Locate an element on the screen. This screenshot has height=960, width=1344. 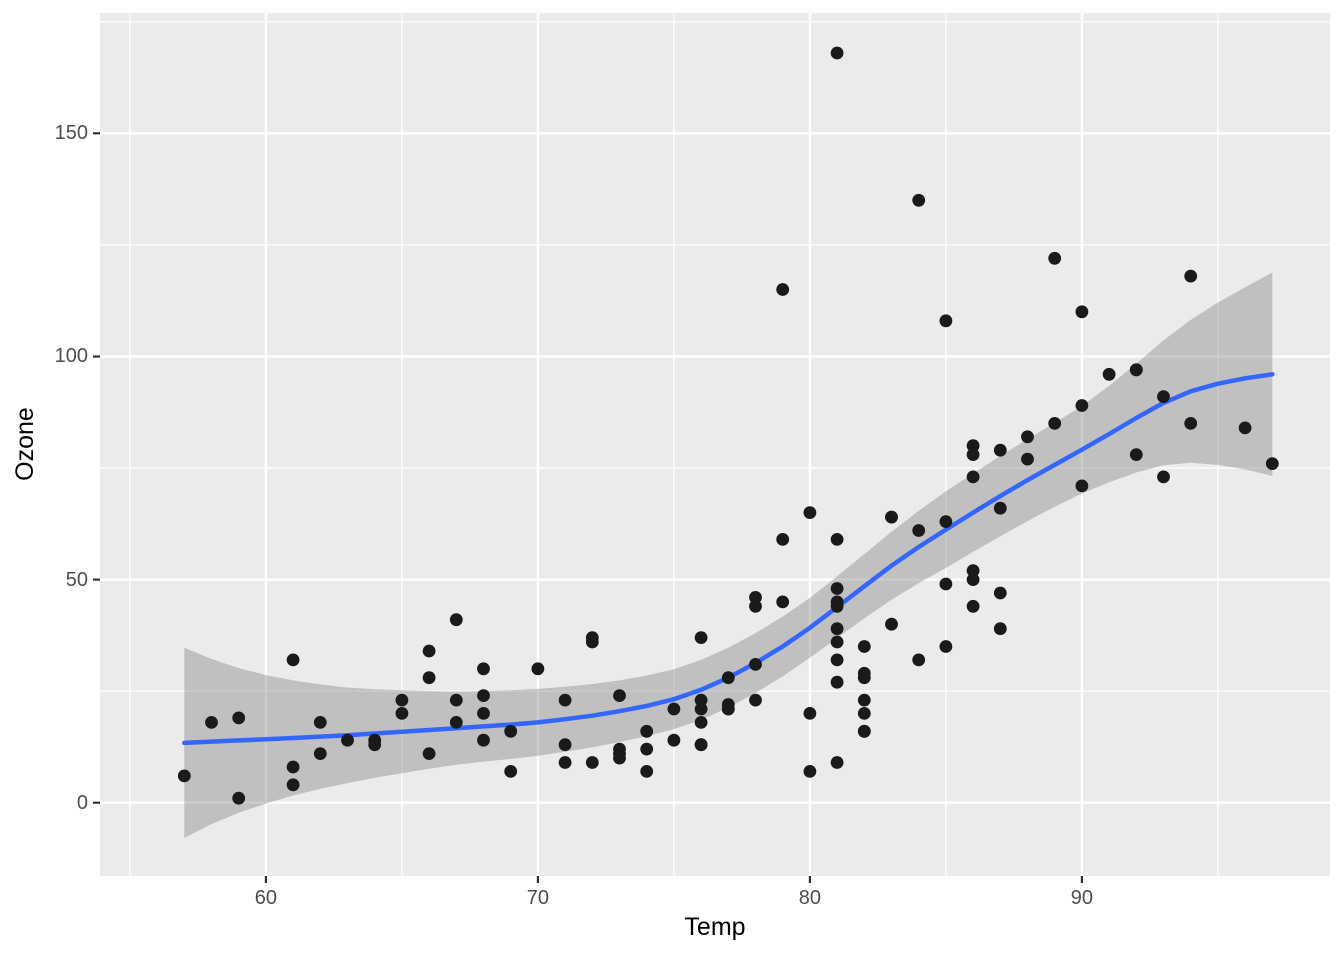
x-tick-label: 60 is located at coordinates (266, 898).